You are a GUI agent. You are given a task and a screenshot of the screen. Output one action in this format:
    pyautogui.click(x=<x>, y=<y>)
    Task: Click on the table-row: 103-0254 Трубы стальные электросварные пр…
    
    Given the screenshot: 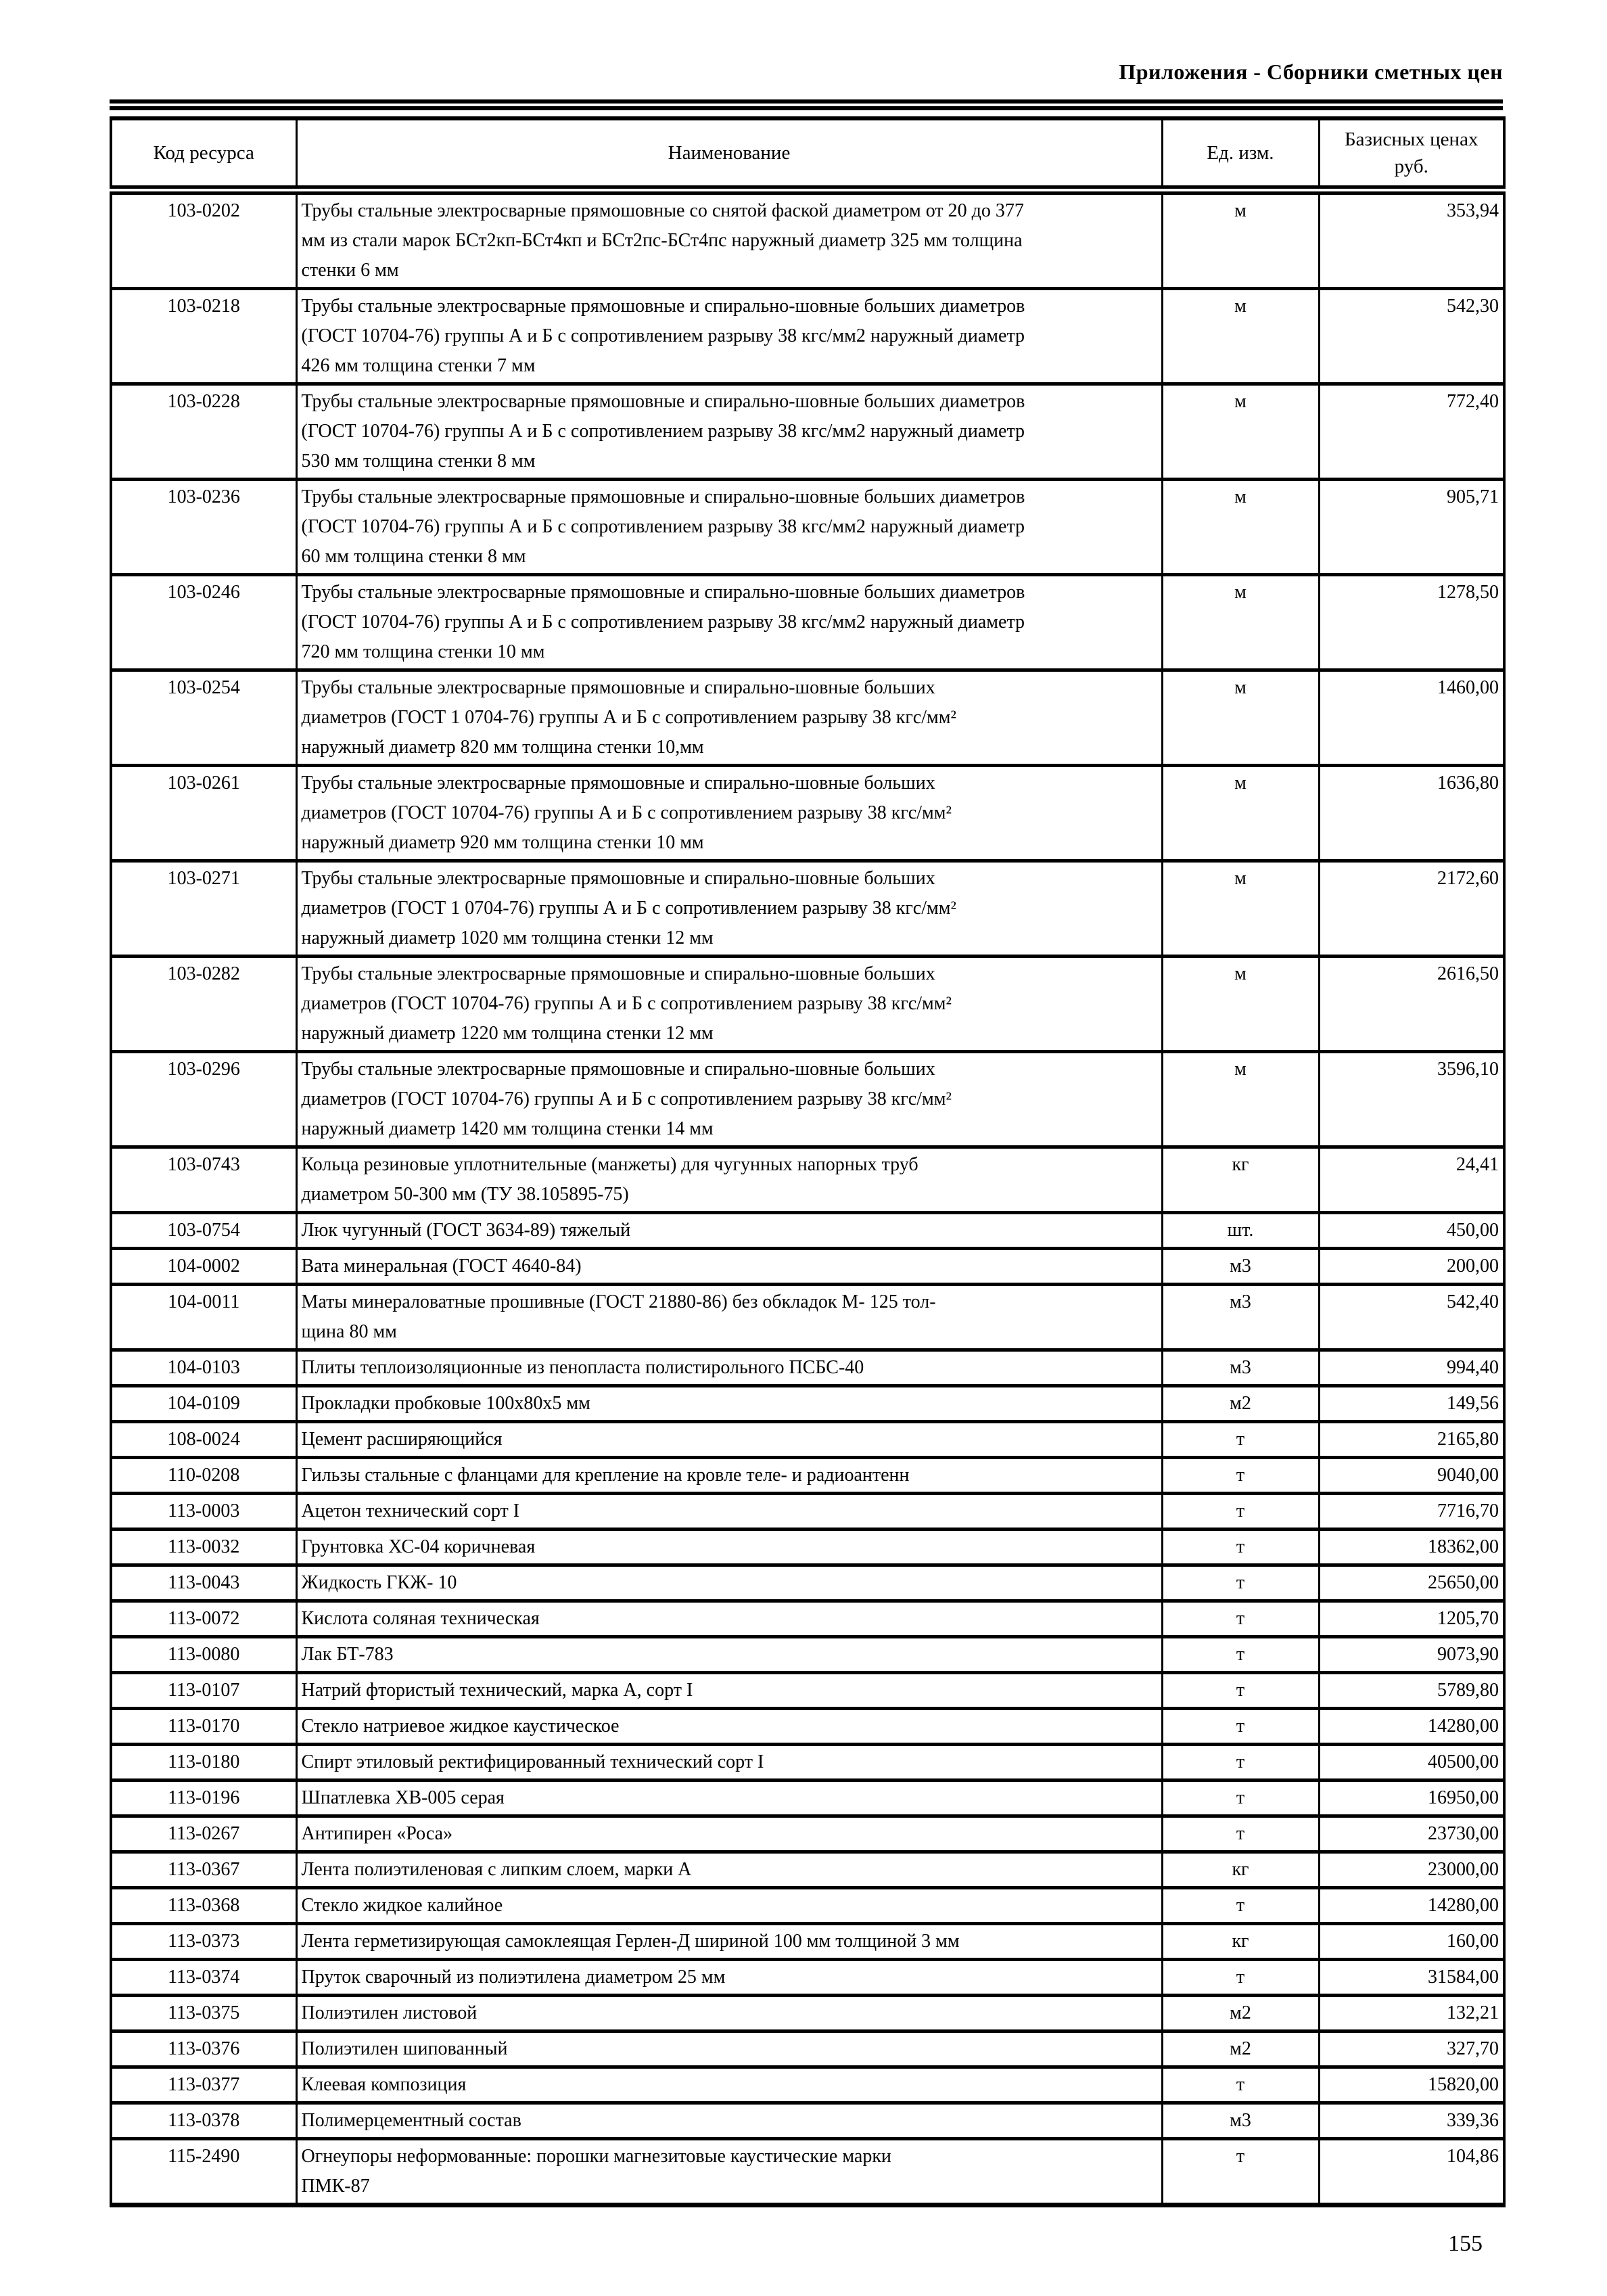 What is the action you would take?
    pyautogui.click(x=808, y=717)
    